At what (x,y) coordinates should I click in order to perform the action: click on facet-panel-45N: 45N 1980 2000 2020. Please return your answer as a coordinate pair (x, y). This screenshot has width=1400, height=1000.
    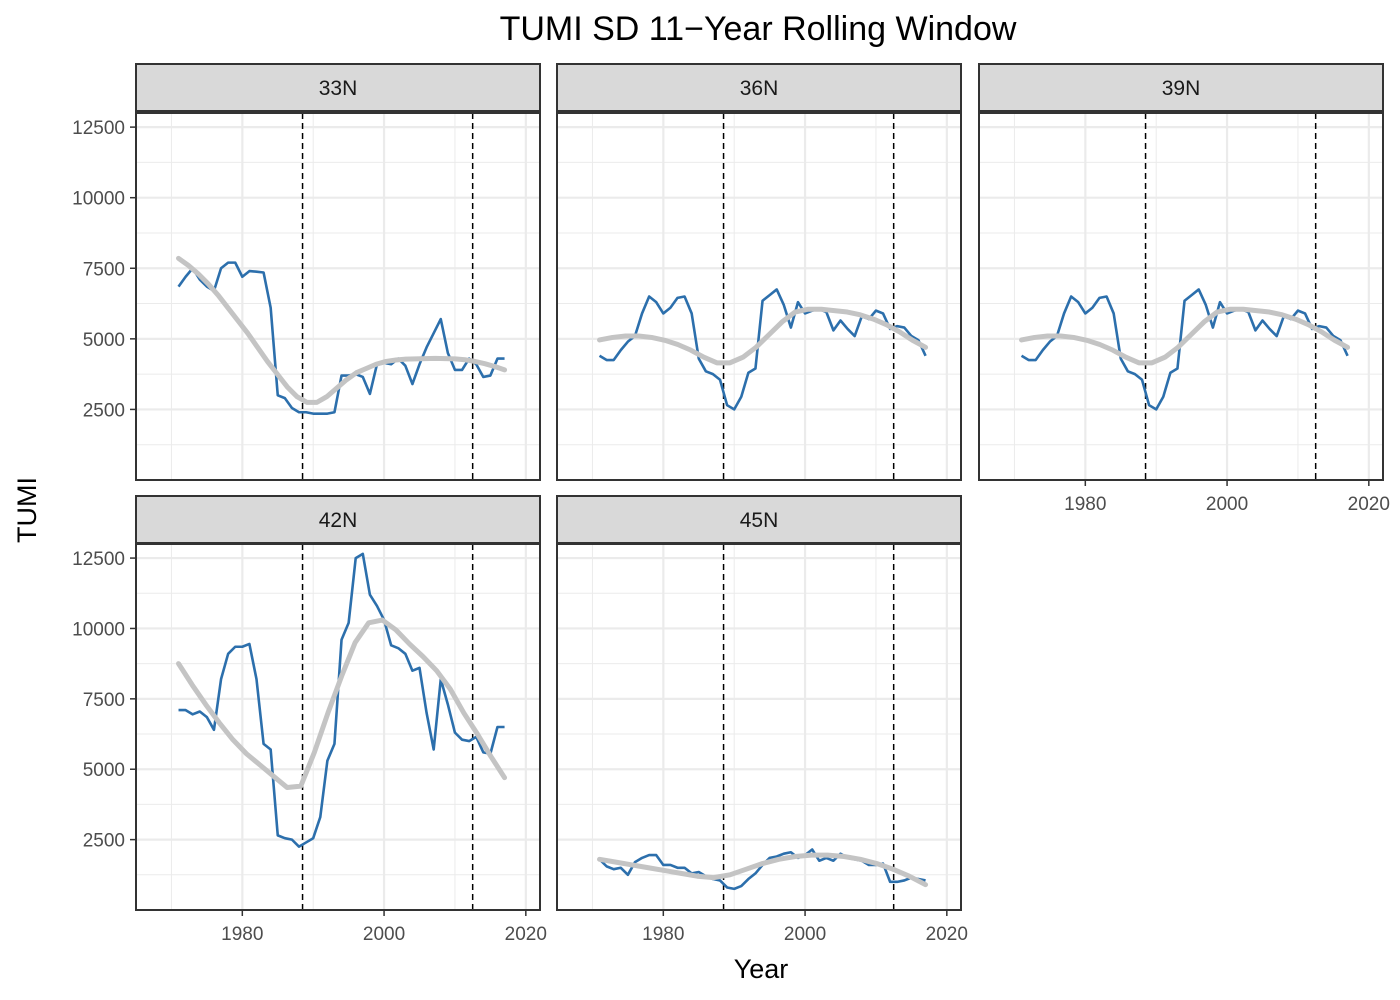
    Looking at the image, I should click on (762, 720).